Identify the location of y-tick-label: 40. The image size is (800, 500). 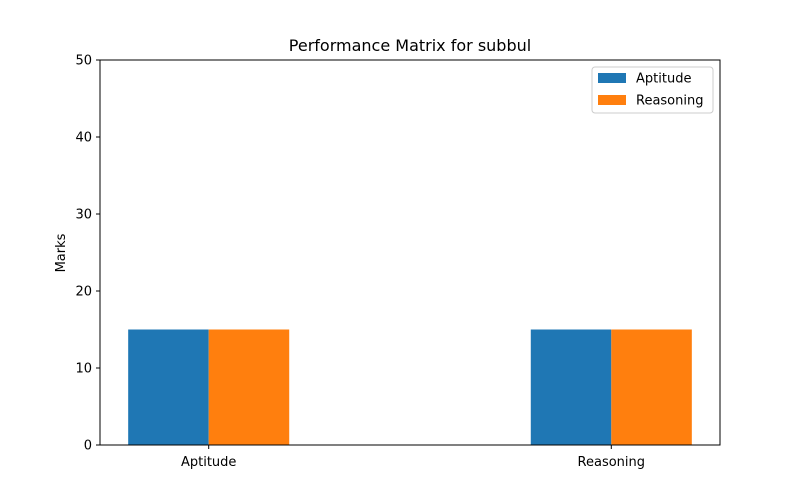
(83, 138).